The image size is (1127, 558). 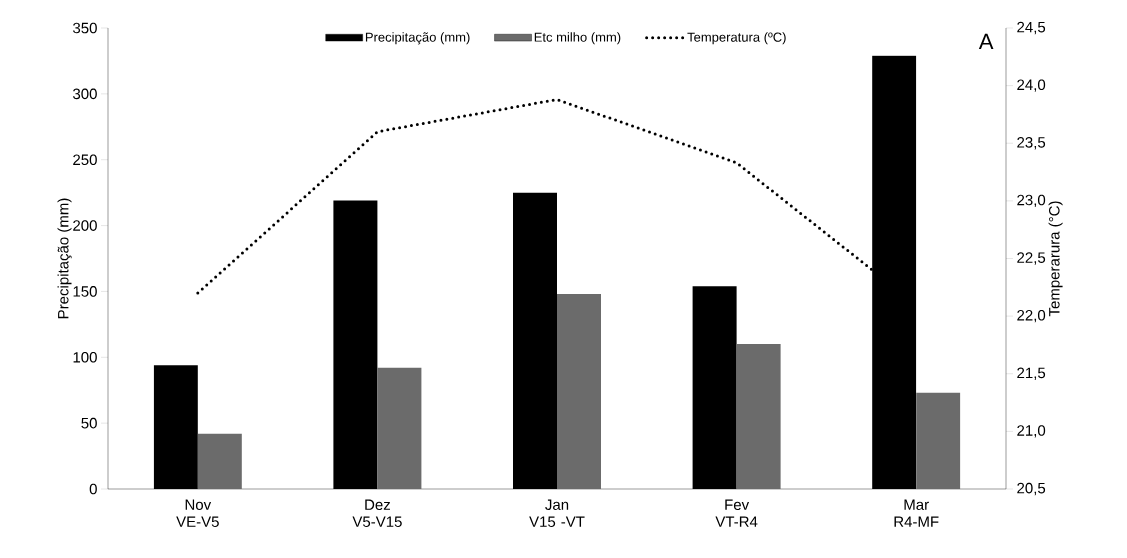 What do you see at coordinates (1031, 201) in the screenshot?
I see `y2-tick-label: 23,0` at bounding box center [1031, 201].